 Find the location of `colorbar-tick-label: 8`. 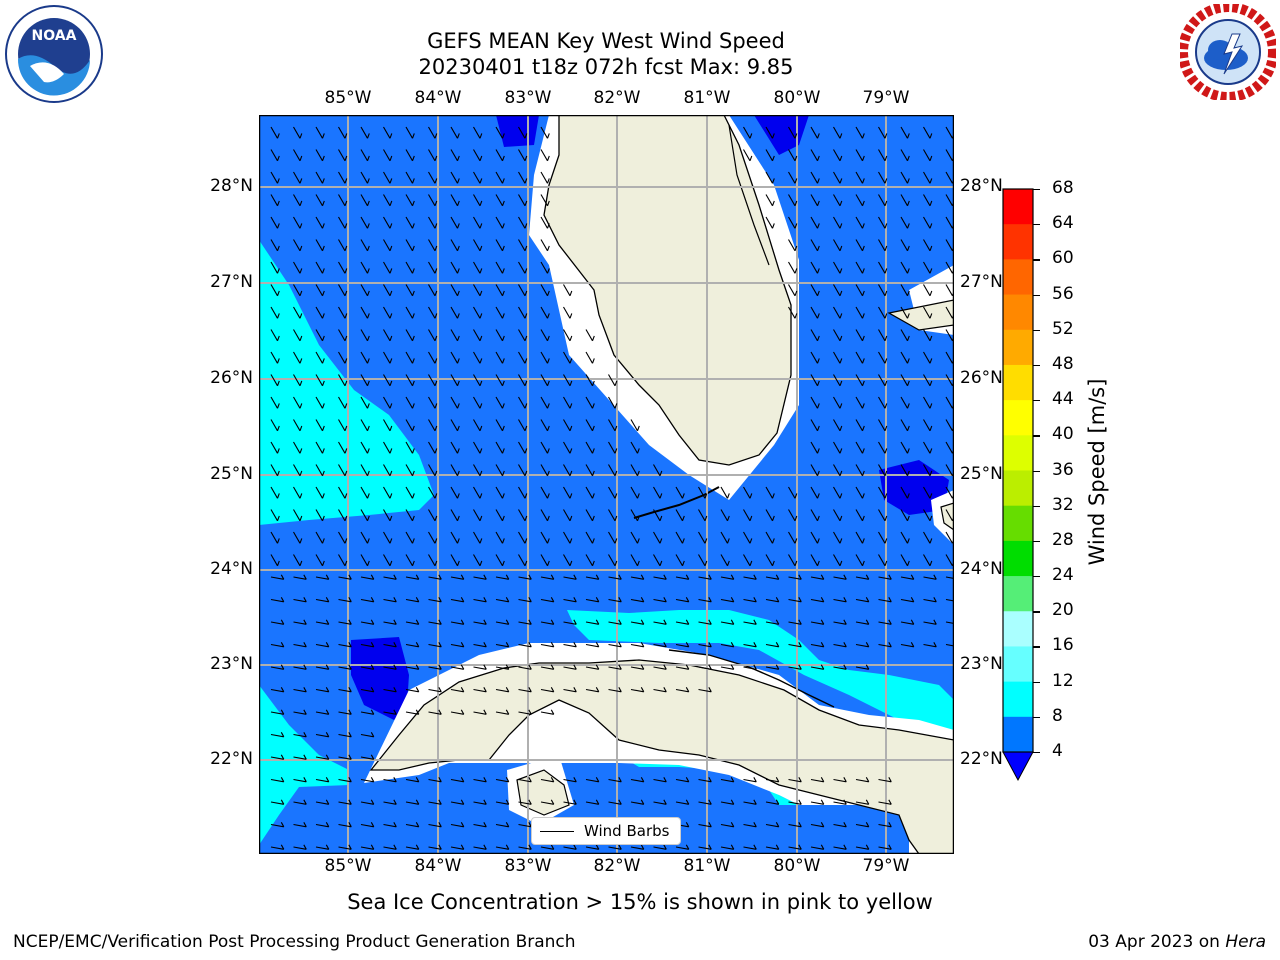

colorbar-tick-label: 8 is located at coordinates (1057, 715).